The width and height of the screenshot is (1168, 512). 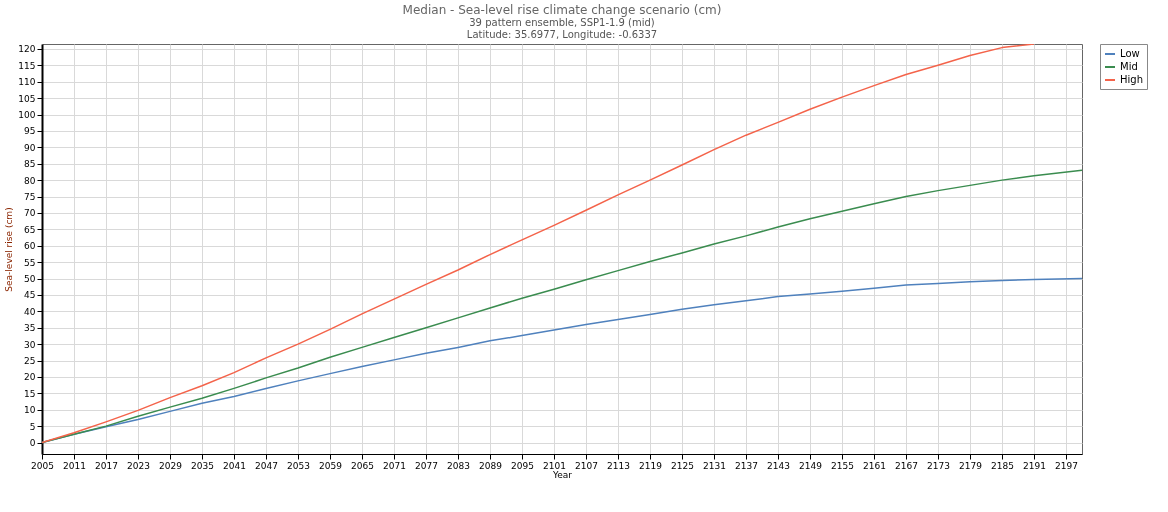 I want to click on x-tick-label: 2143, so click(x=778, y=465).